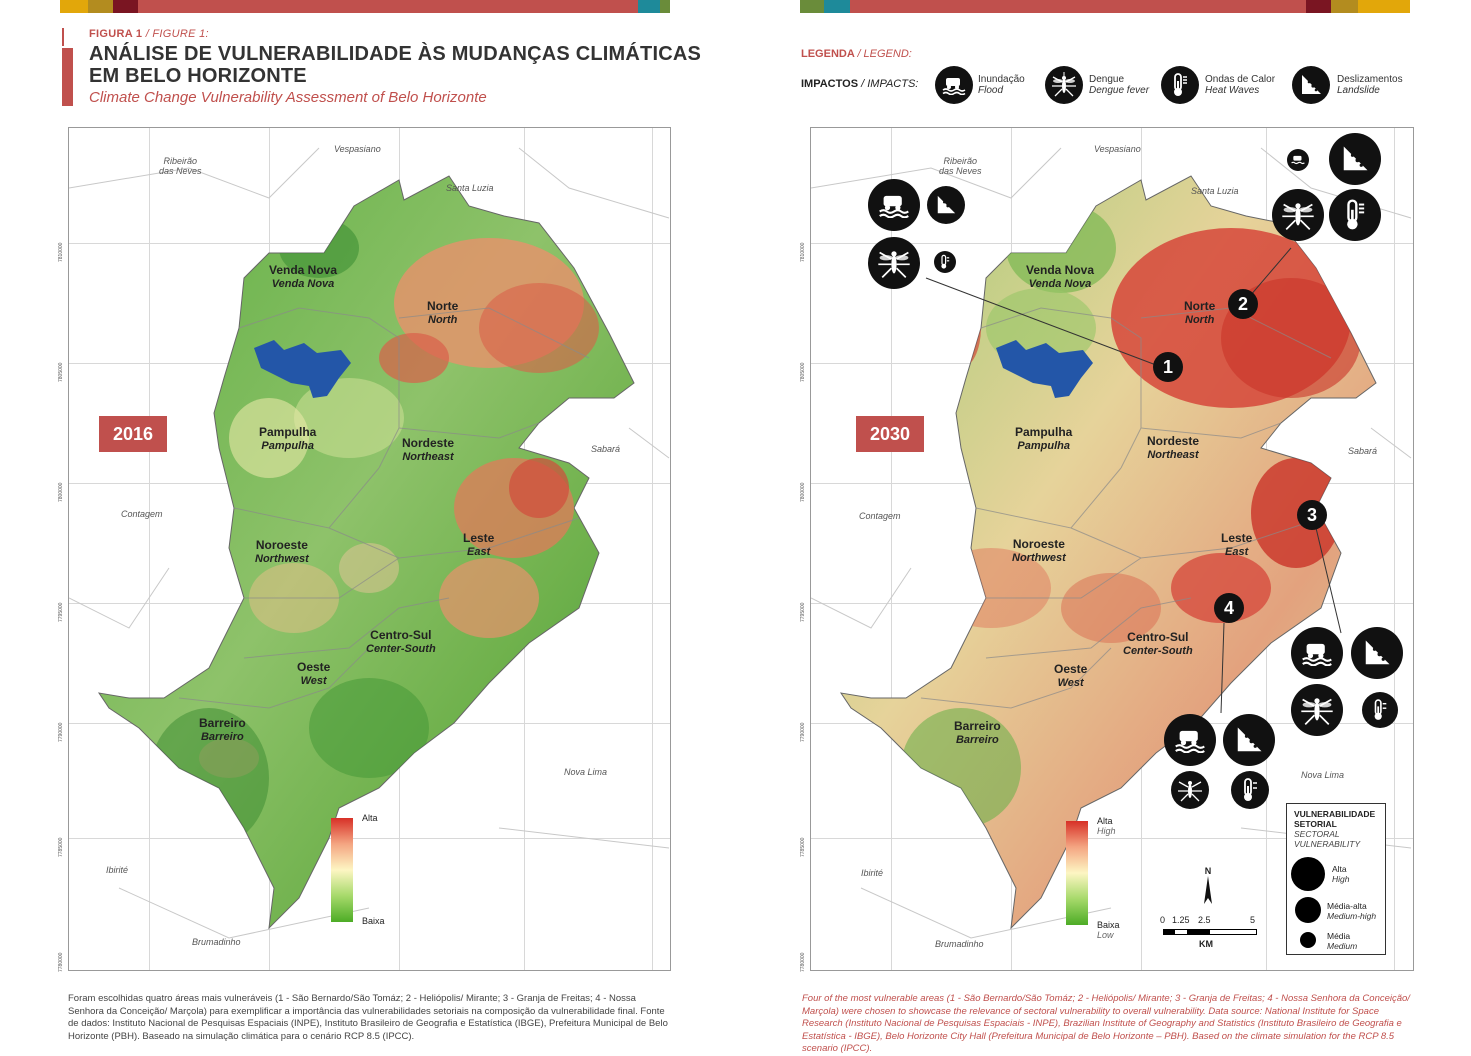 The height and width of the screenshot is (1056, 1471). I want to click on high-dot, so click(1308, 874).